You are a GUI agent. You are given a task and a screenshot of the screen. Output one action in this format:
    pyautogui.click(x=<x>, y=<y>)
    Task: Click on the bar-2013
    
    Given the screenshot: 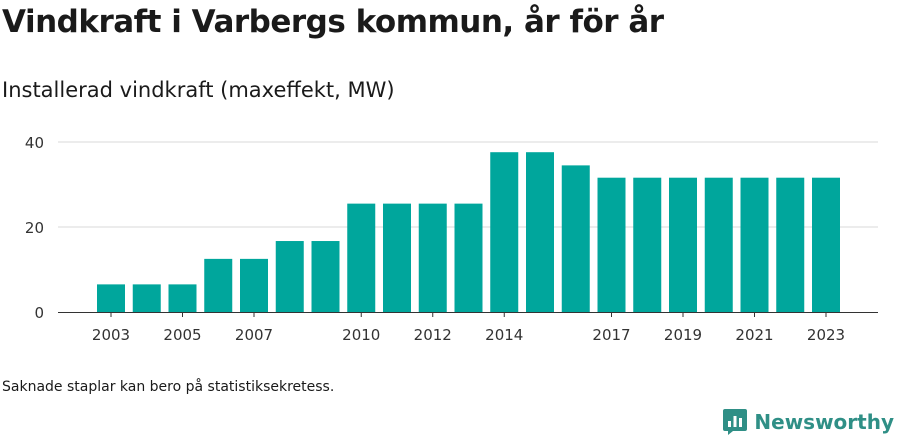 What is the action you would take?
    pyautogui.click(x=468, y=257)
    